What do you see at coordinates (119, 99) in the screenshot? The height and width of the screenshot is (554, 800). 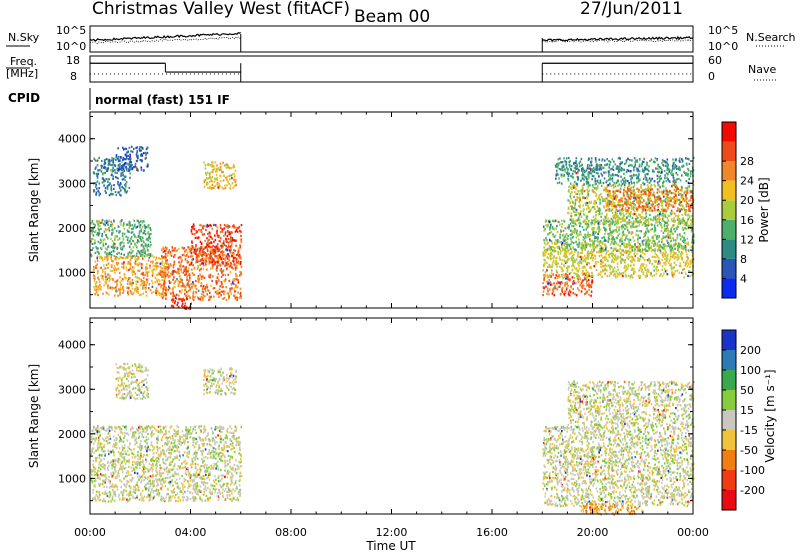 I see `cpid-panel: CPID normal (fast) 151 IF` at bounding box center [119, 99].